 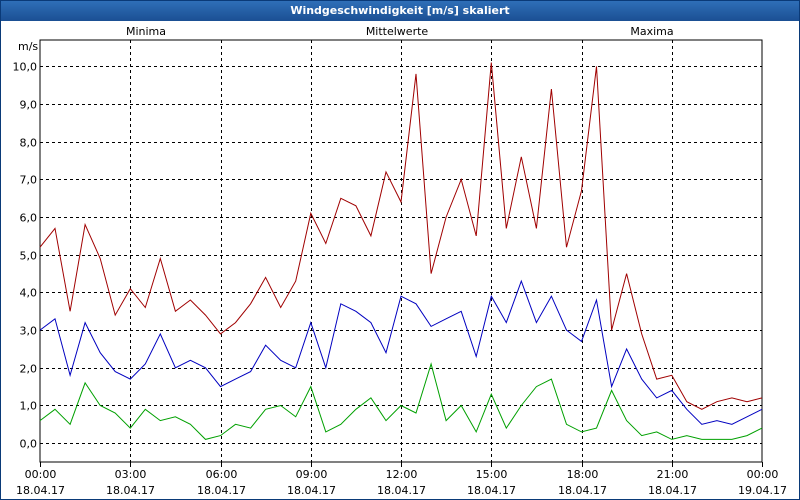 What do you see at coordinates (29, 444) in the screenshot?
I see `y-tick-label: 0,0` at bounding box center [29, 444].